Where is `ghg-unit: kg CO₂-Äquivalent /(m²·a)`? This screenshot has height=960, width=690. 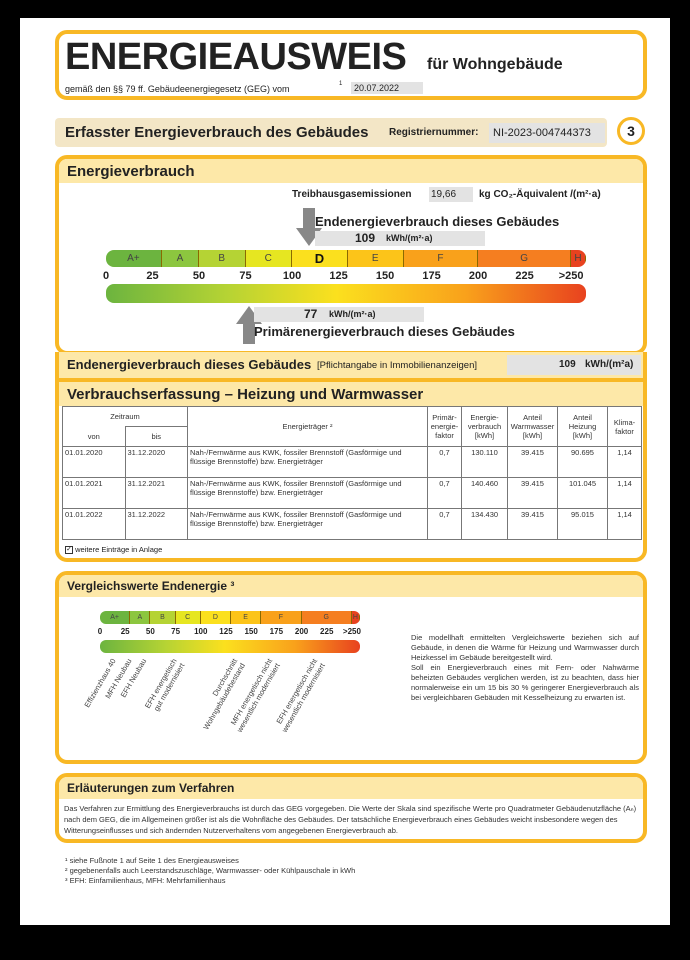
ghg-unit: kg CO₂-Äquivalent /(m²·a) is located at coordinates (540, 194).